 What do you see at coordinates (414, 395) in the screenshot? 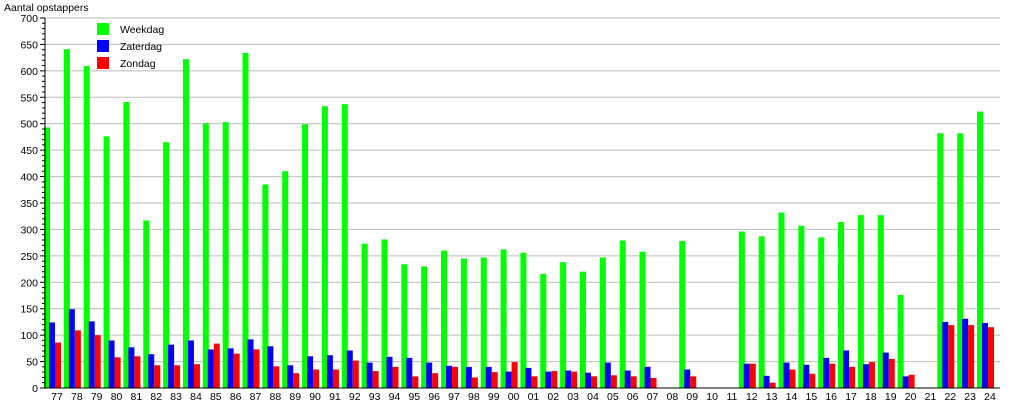
I see `x-tick-label: 95` at bounding box center [414, 395].